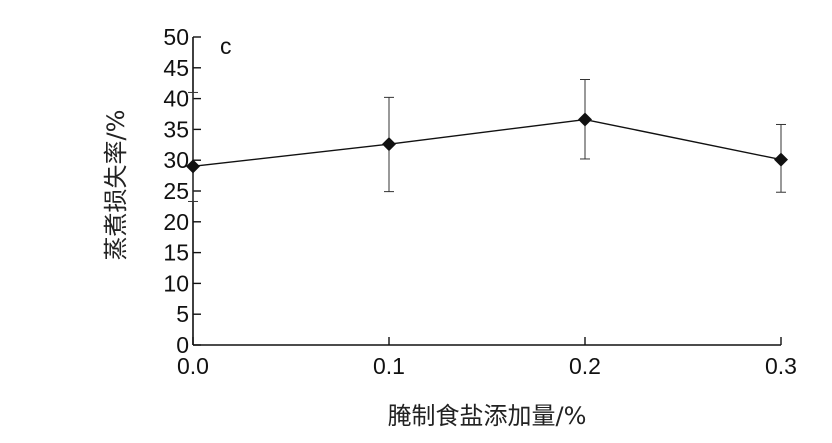 The width and height of the screenshot is (832, 443). I want to click on x-axis-title: 腌制食盐添加量/%, so click(487, 416).